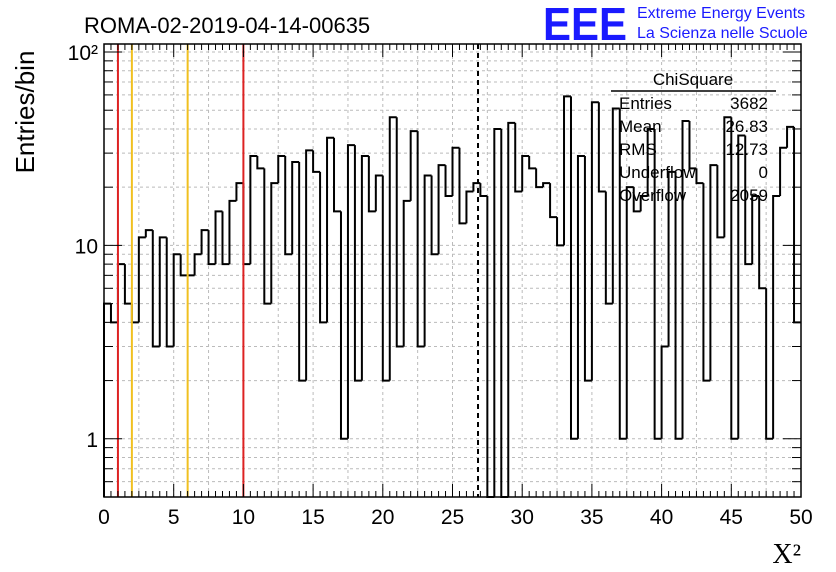  What do you see at coordinates (227, 25) in the screenshot?
I see `chart-title: ROMA-02-2019-04-14-00635` at bounding box center [227, 25].